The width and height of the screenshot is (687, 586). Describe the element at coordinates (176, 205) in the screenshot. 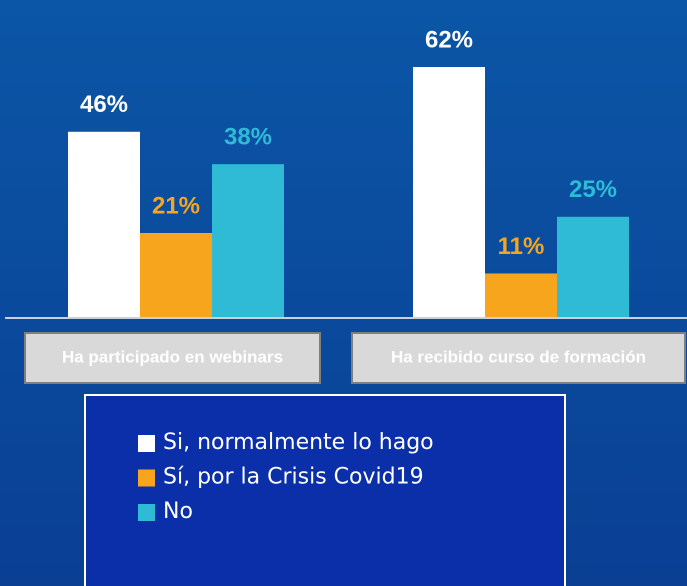

I see `value-label: 21%` at that location.